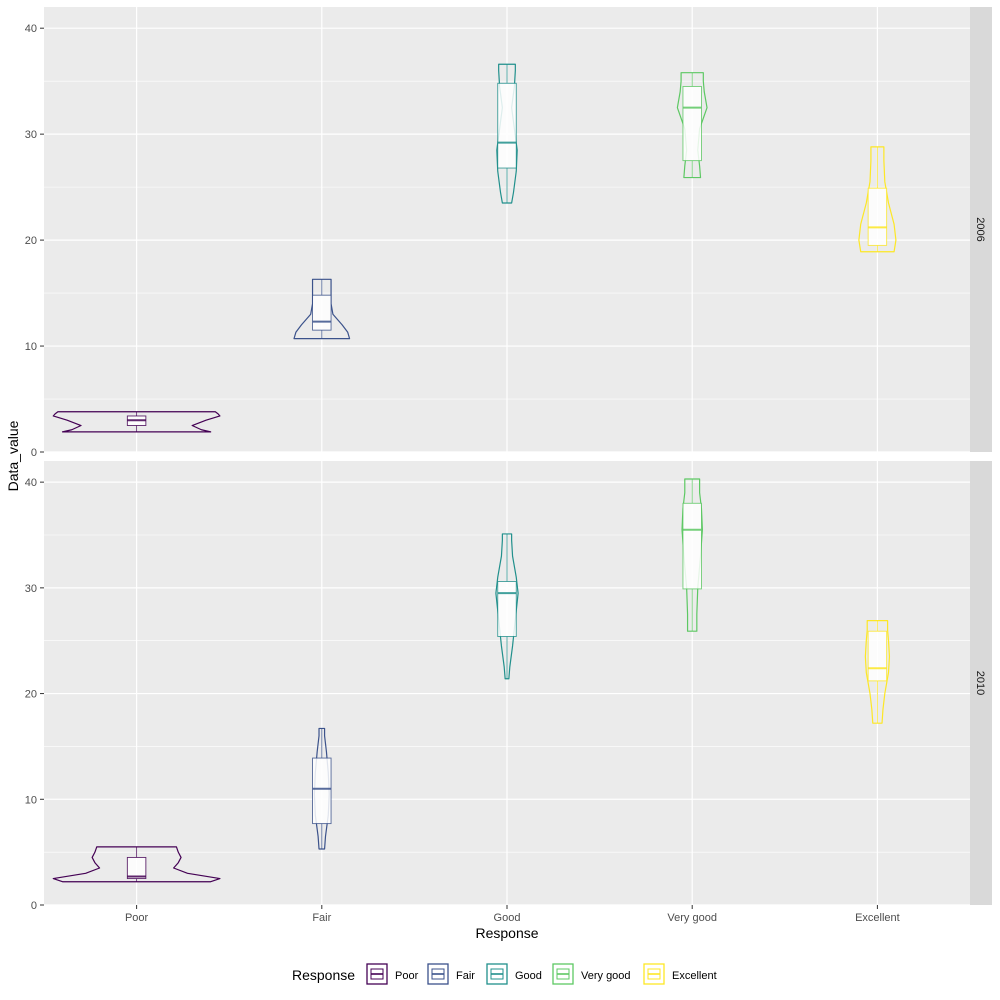 This screenshot has height=1000, width=1000. I want to click on x-tick-label: Excellent, so click(877, 918).